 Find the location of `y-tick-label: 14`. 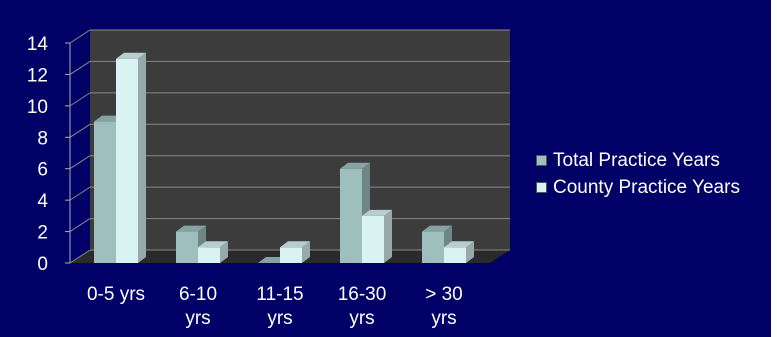

y-tick-label: 14 is located at coordinates (38, 44).